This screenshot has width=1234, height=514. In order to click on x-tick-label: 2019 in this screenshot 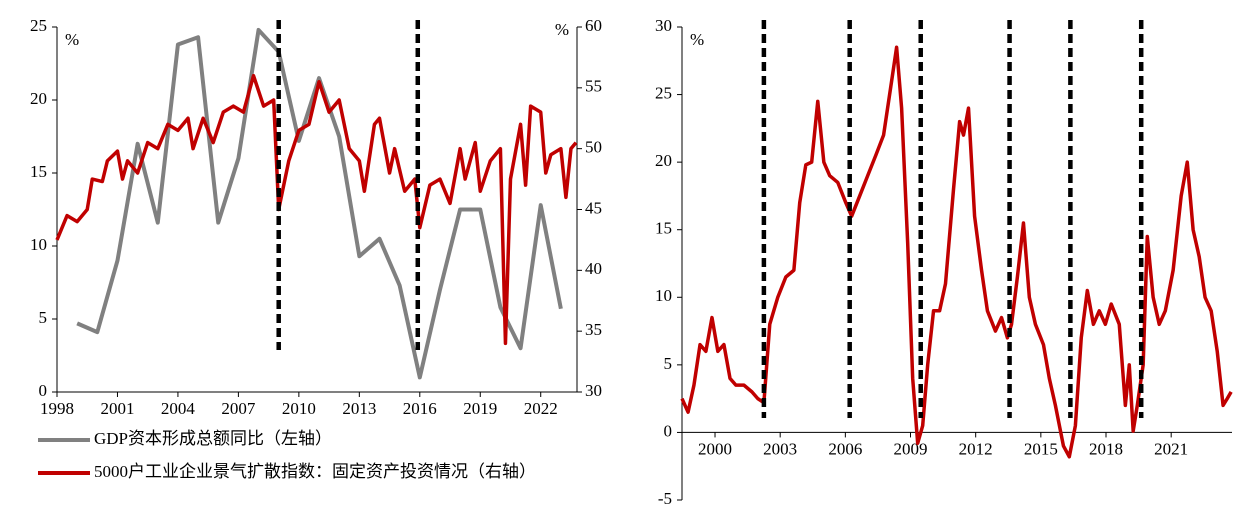, I will do `click(480, 408)`.